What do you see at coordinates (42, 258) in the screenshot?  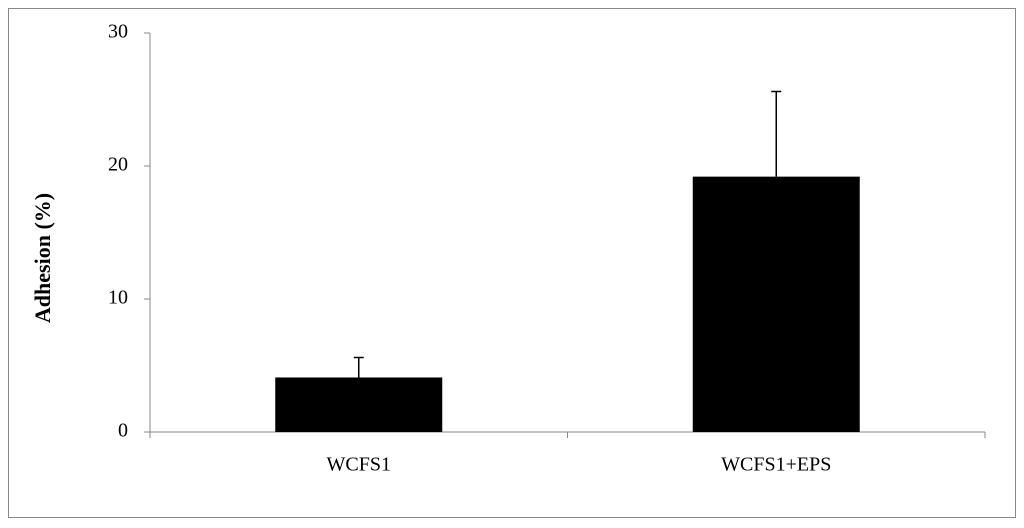 I see `y-axis-label: Adhesion (%)` at bounding box center [42, 258].